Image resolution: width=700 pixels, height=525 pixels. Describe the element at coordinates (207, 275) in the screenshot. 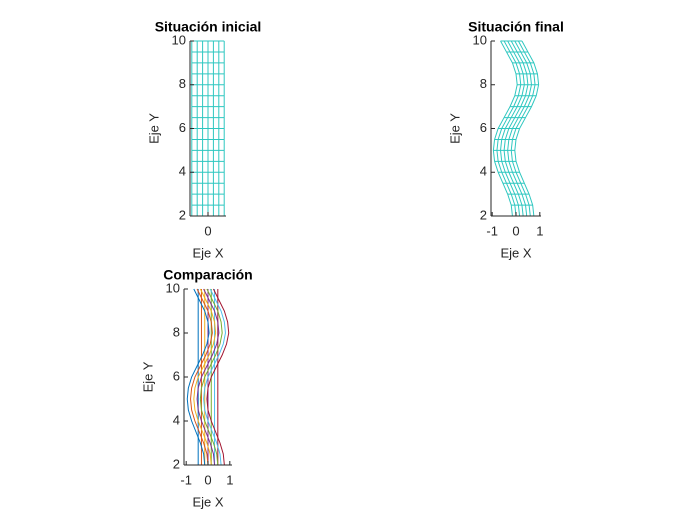

I see `chart-title: Comparación` at that location.